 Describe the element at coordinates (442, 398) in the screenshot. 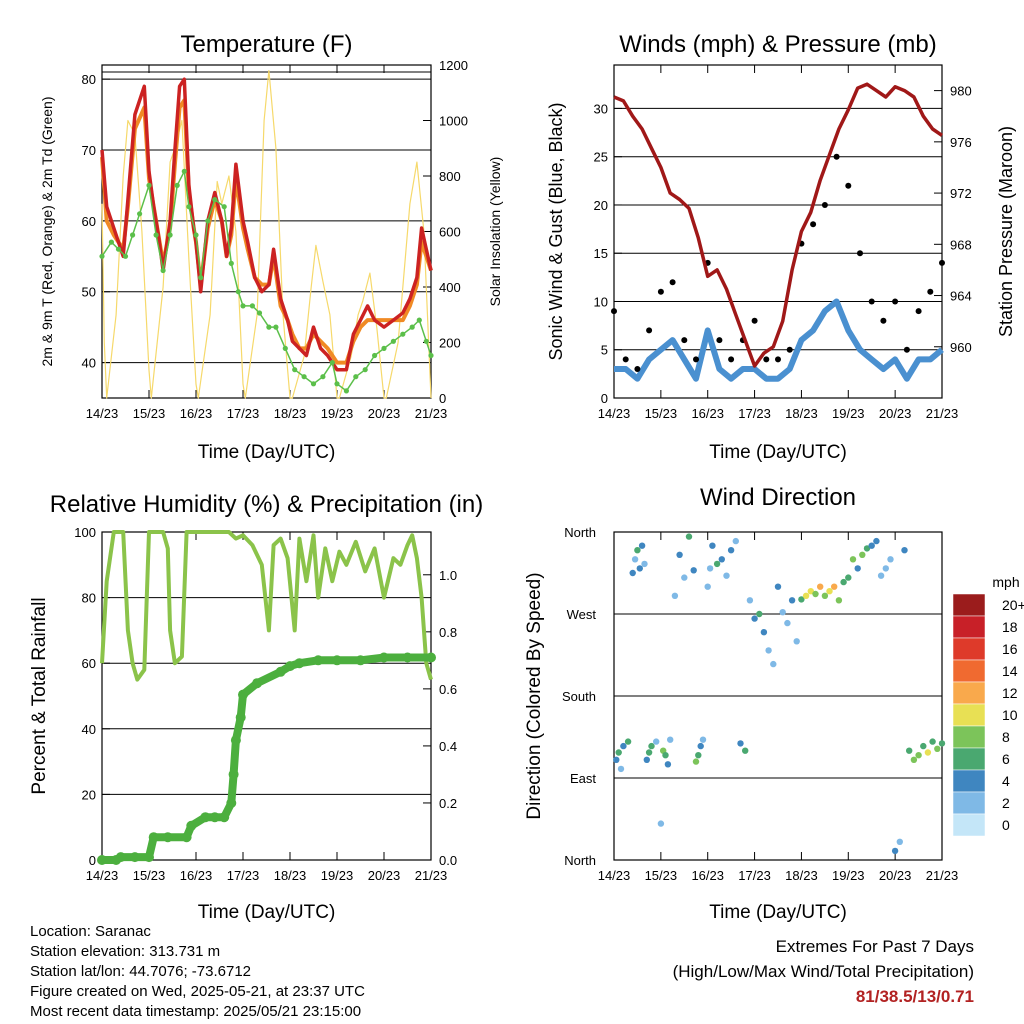

I see `temperature-y2-tick-label: 0` at that location.